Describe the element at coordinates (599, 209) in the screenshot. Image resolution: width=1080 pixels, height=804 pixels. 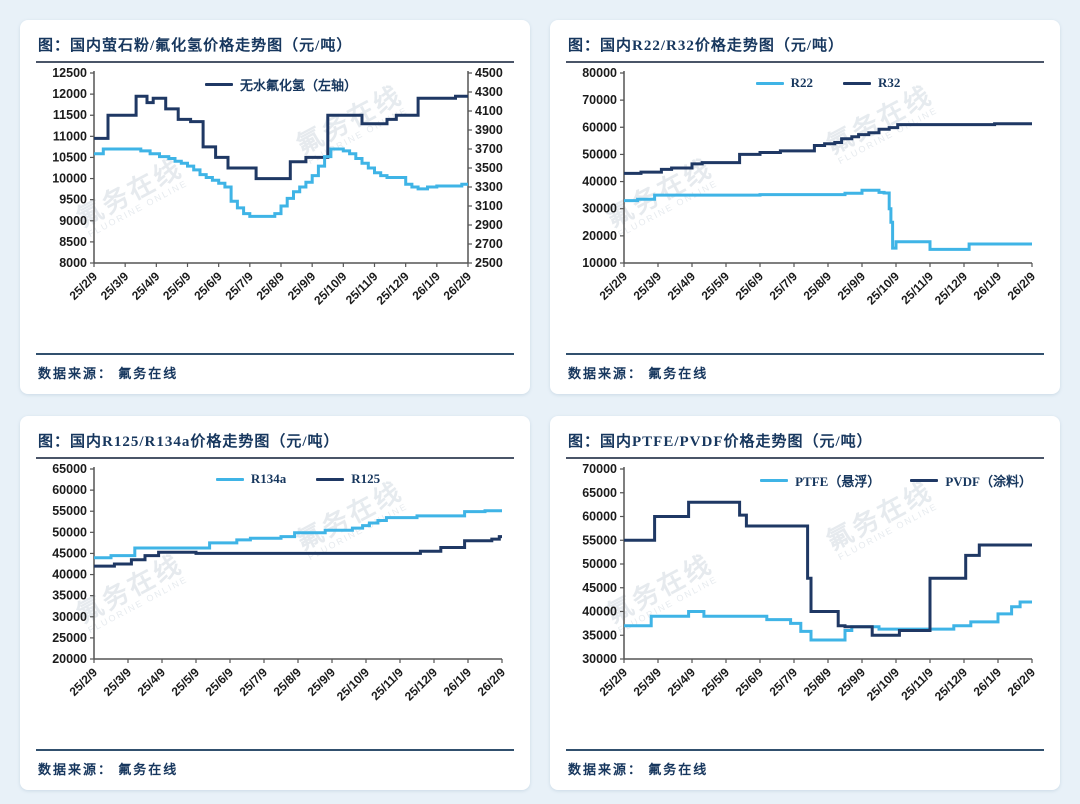
I see `svg-text: 30000` at that location.